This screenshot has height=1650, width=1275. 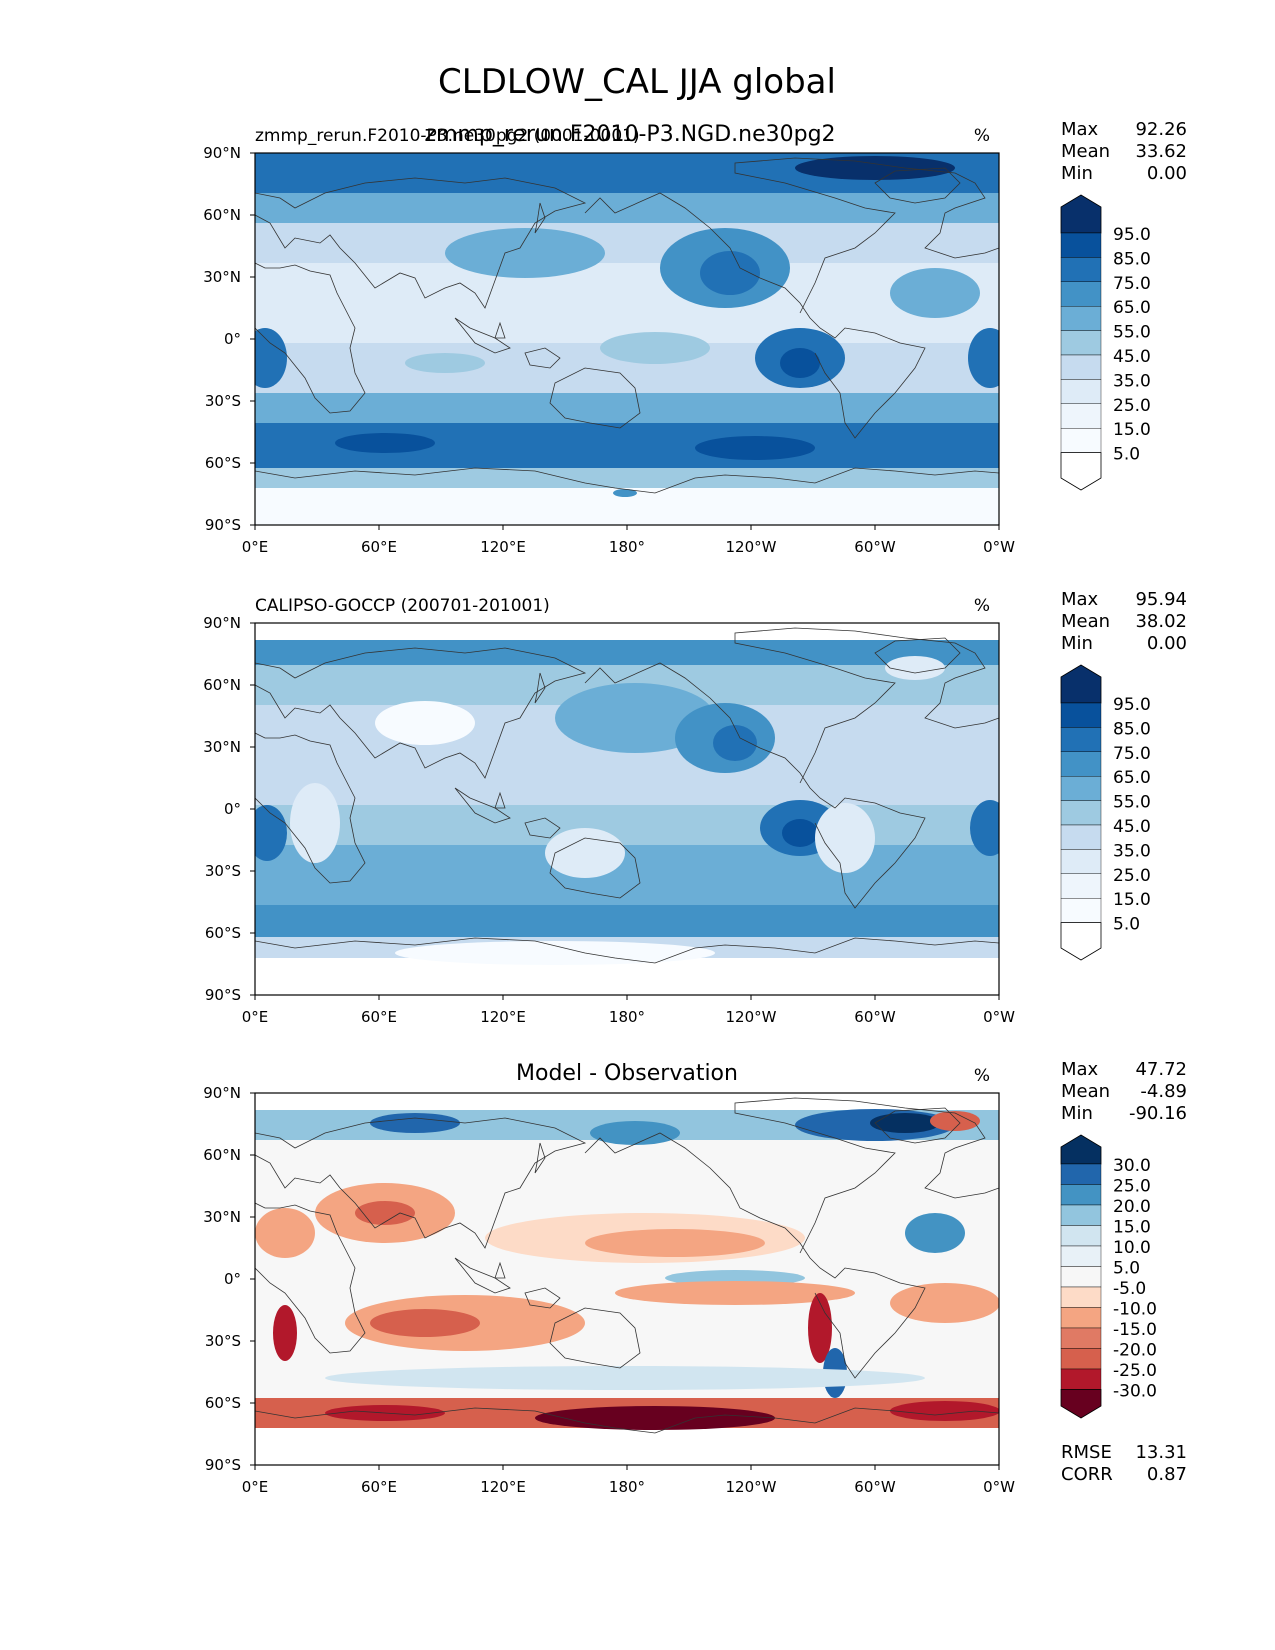 I want to click on panel-diff-title: Model - Observation, so click(x=627, y=1073).